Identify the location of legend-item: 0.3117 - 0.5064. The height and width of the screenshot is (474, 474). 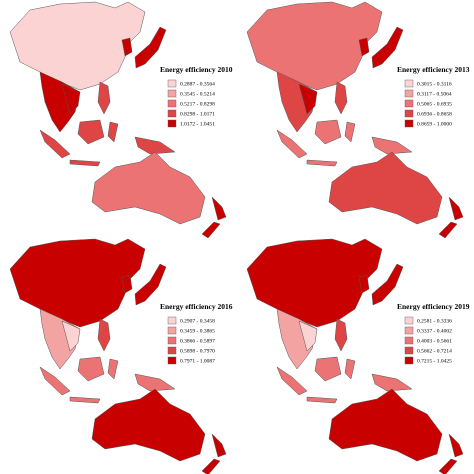
(434, 95).